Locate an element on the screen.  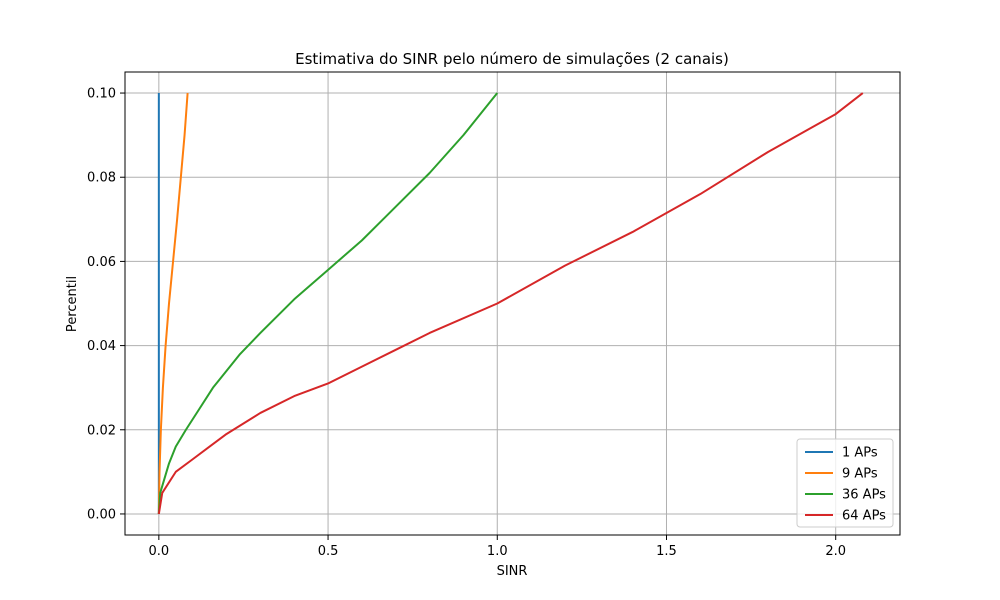
legend-entry-label: 64 APs is located at coordinates (864, 516).